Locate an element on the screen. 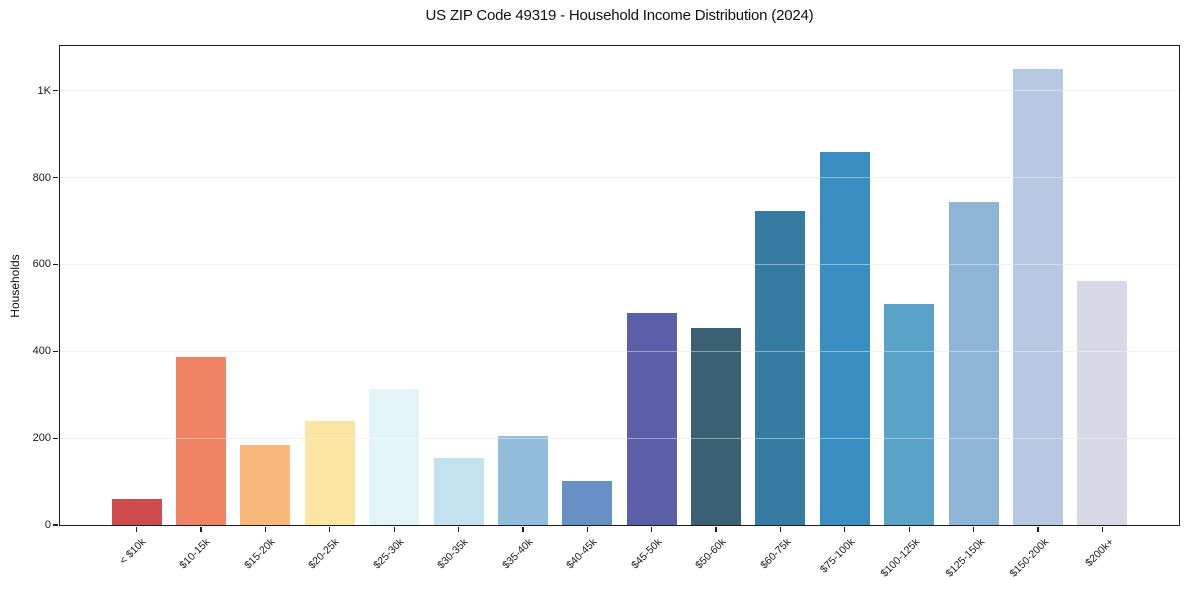 Image resolution: width=1189 pixels, height=590 pixels. x-tick-label: $45-50k is located at coordinates (646, 554).